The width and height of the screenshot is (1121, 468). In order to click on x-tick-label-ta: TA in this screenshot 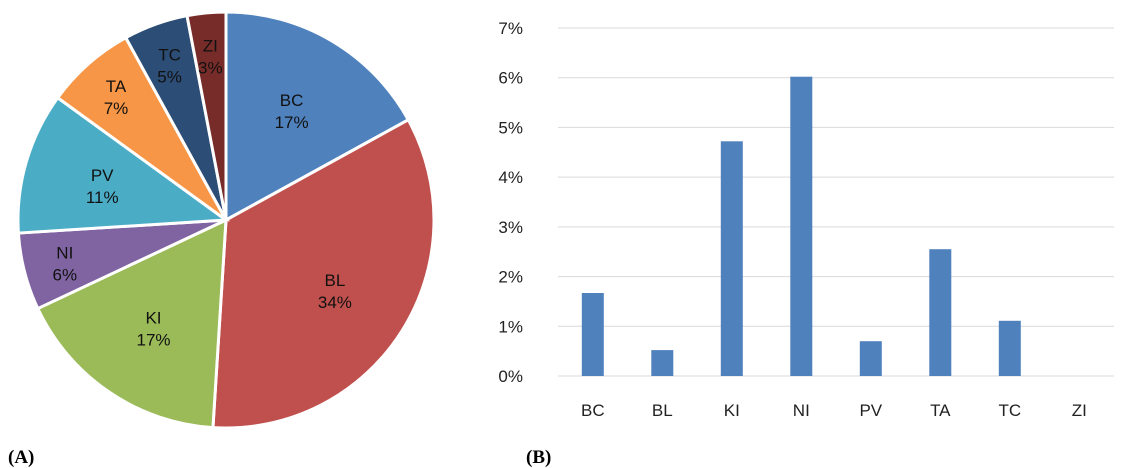, I will do `click(940, 410)`.